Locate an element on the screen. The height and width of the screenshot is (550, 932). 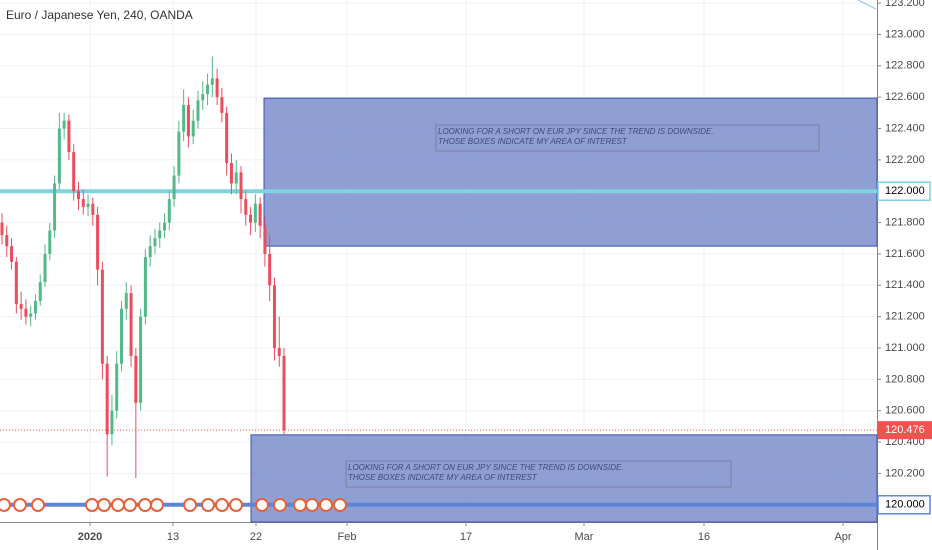
y-tick-label: 121.200 is located at coordinates (905, 317).